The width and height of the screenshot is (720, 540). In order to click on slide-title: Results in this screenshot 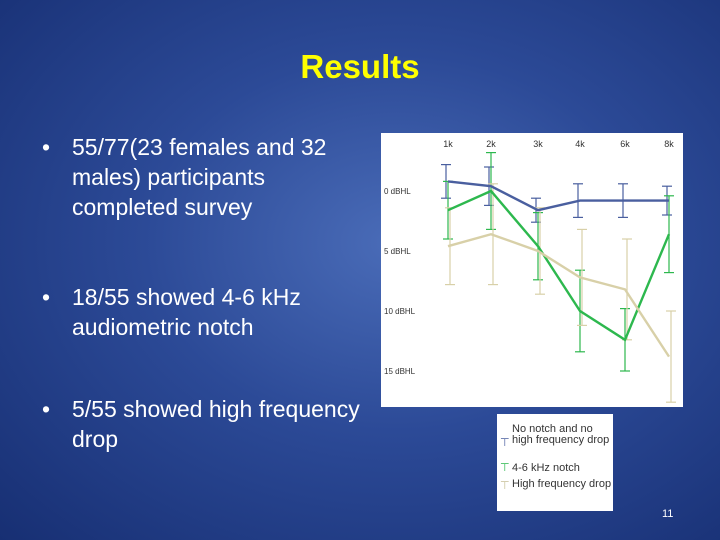, I will do `click(360, 66)`.